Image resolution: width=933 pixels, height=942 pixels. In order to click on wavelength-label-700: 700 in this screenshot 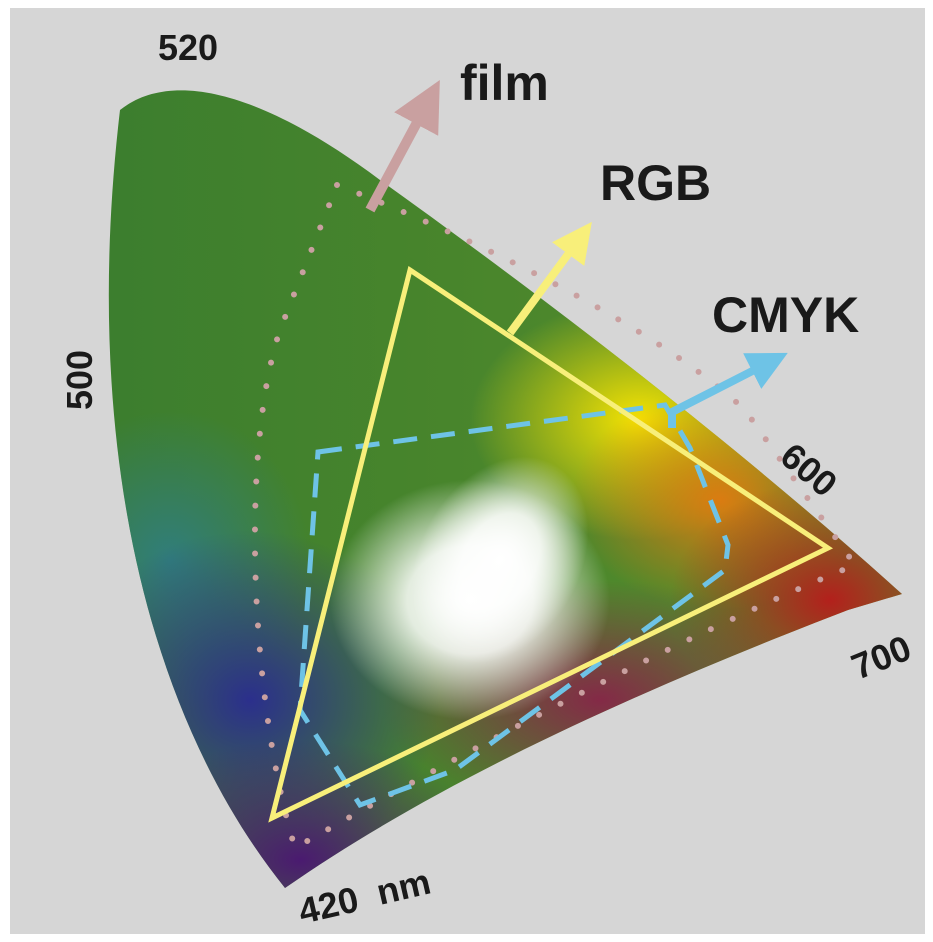, I will do `click(881, 657)`.